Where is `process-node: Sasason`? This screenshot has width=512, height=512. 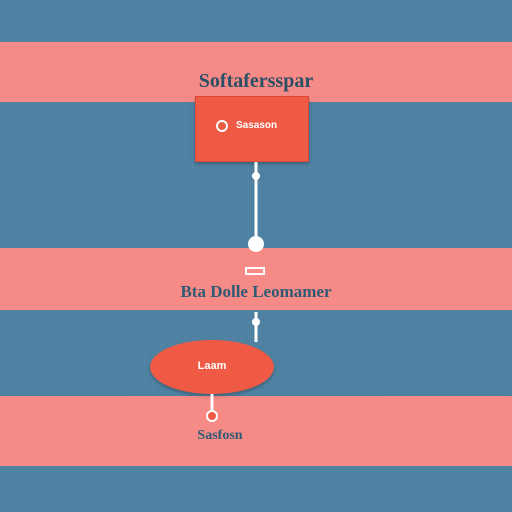 process-node: Sasason is located at coordinates (252, 129).